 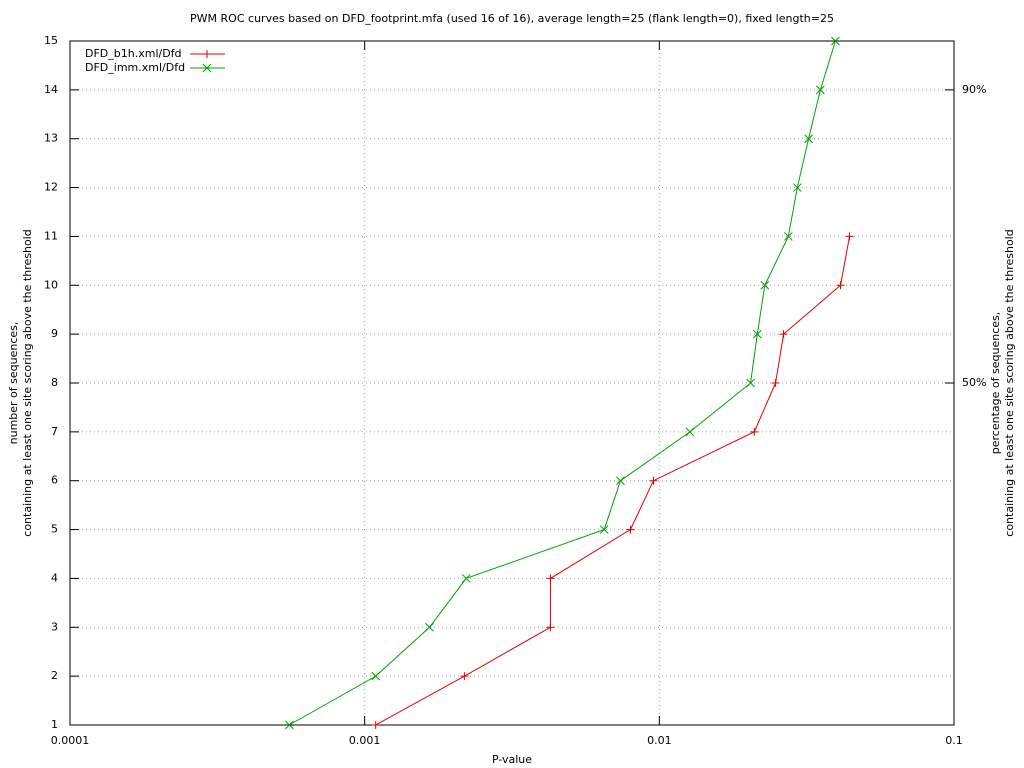 What do you see at coordinates (54, 382) in the screenshot?
I see `y-tick-label: 8` at bounding box center [54, 382].